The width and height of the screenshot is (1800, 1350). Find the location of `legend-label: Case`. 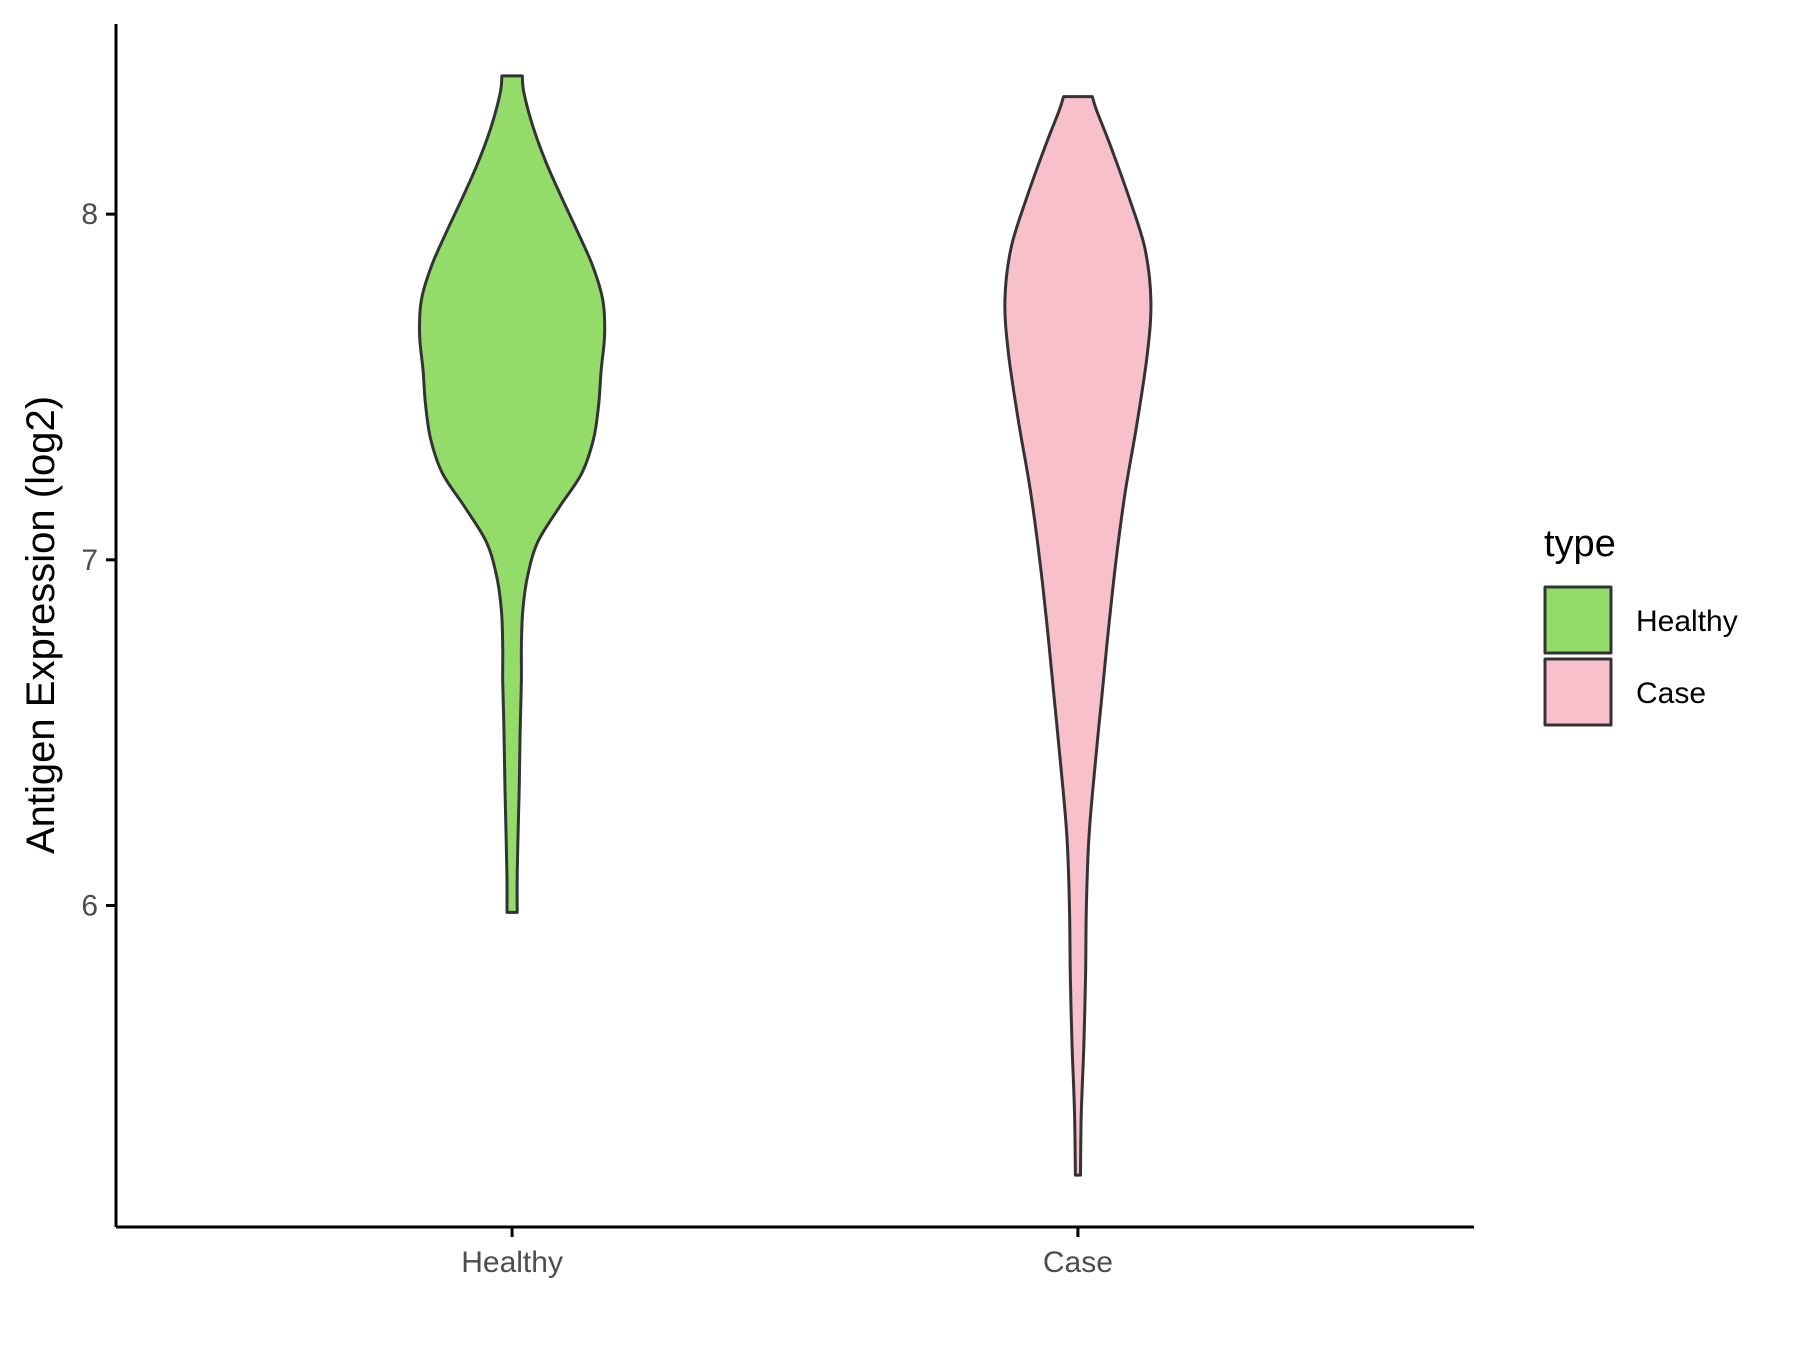

legend-label: Case is located at coordinates (1671, 693).